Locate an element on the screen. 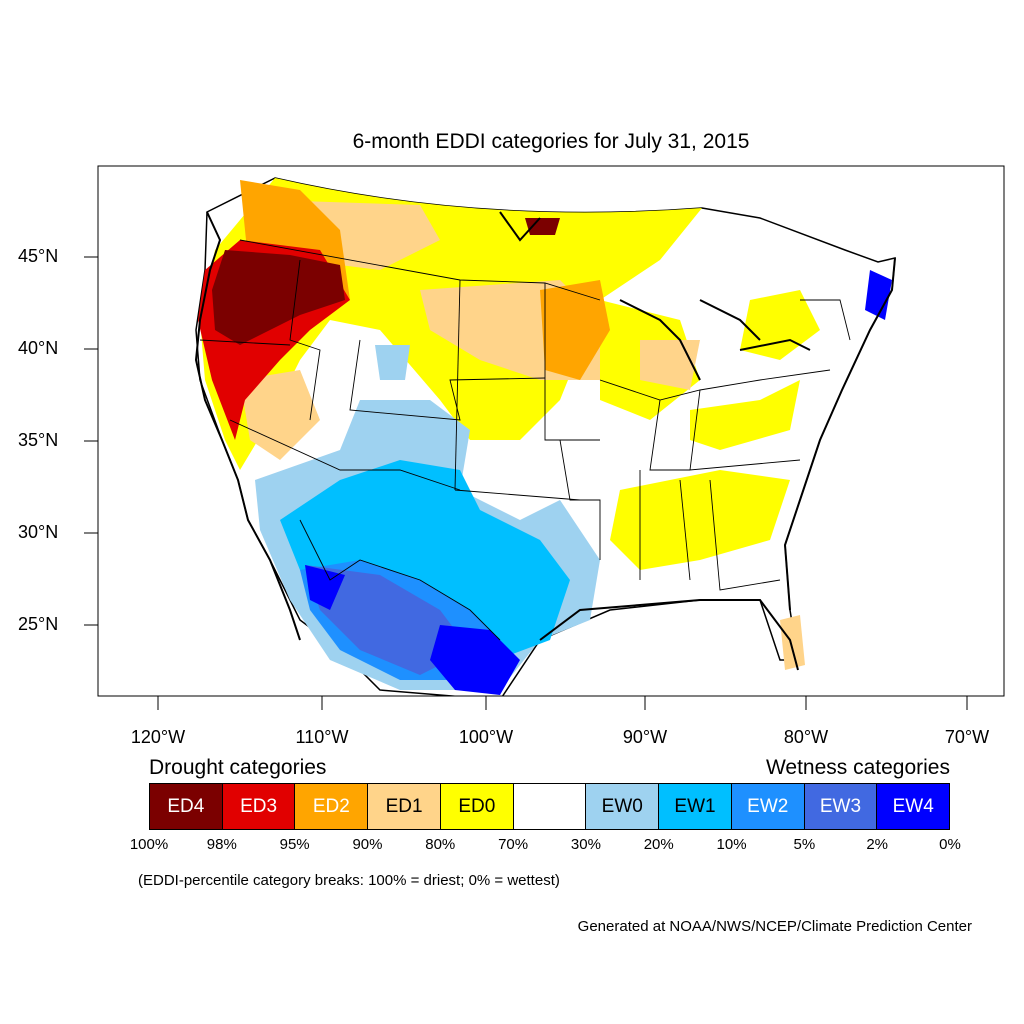 The width and height of the screenshot is (1024, 1024). legend-cell-ew1: EW1 is located at coordinates (695, 806).